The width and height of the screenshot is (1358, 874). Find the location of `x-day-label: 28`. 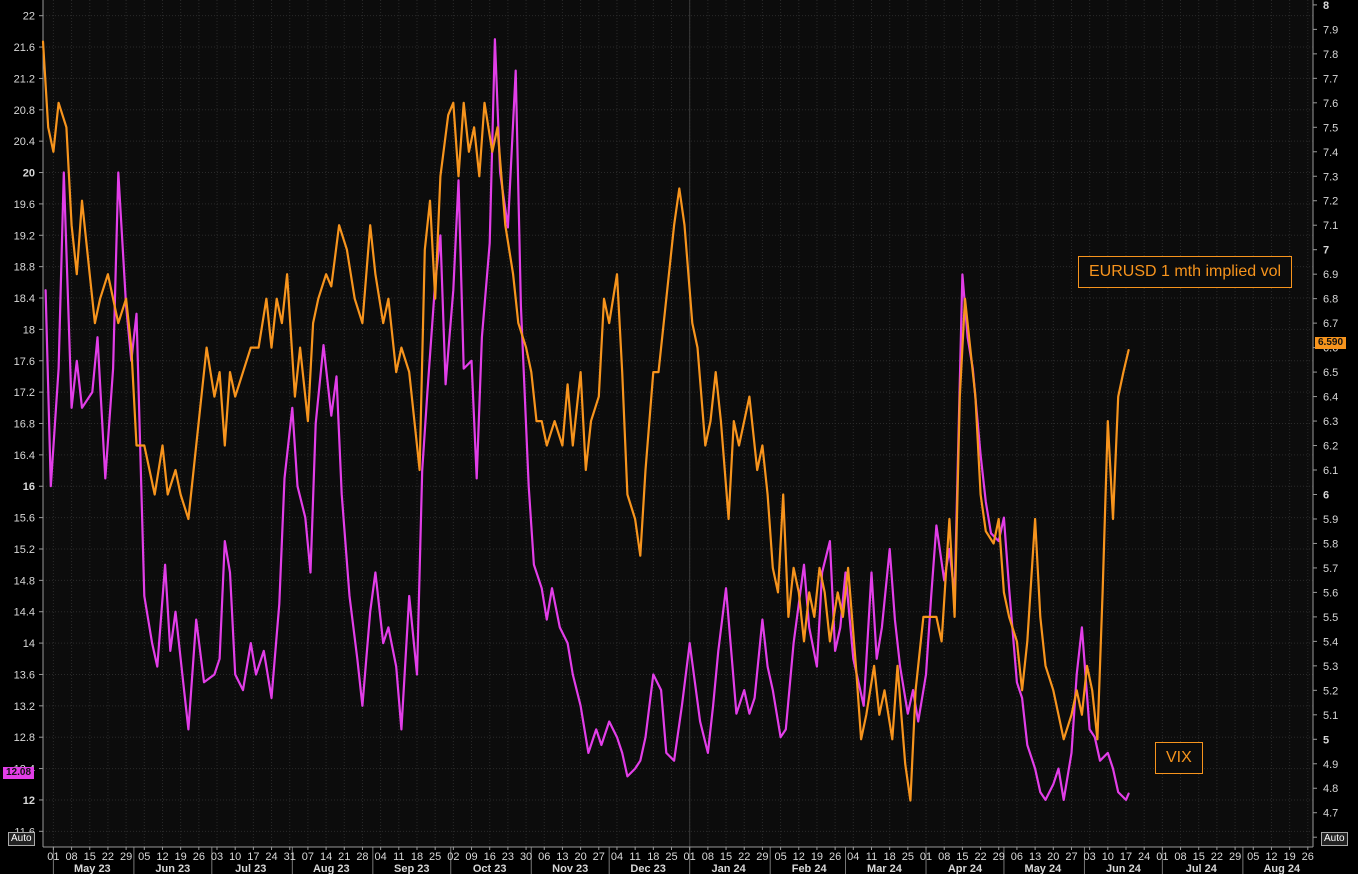

x-day-label: 28 is located at coordinates (362, 857).